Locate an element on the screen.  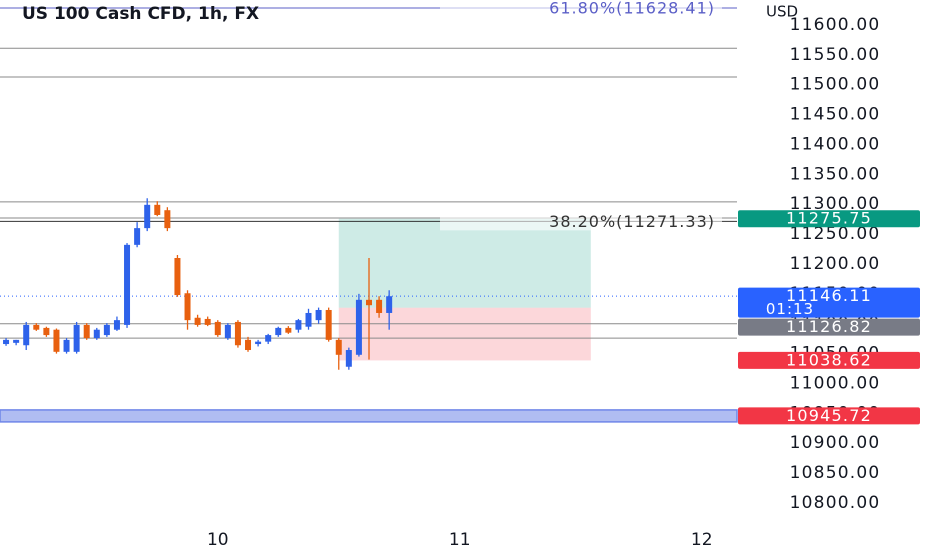
y-tick-label: 11250.00 is located at coordinates (835, 234).